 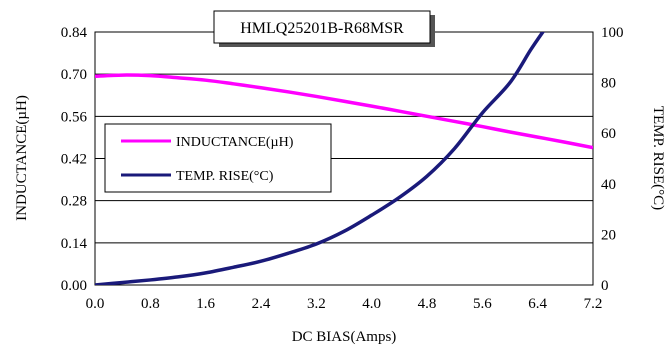 I want to click on y-tick-label: 0.14, so click(x=74, y=244).